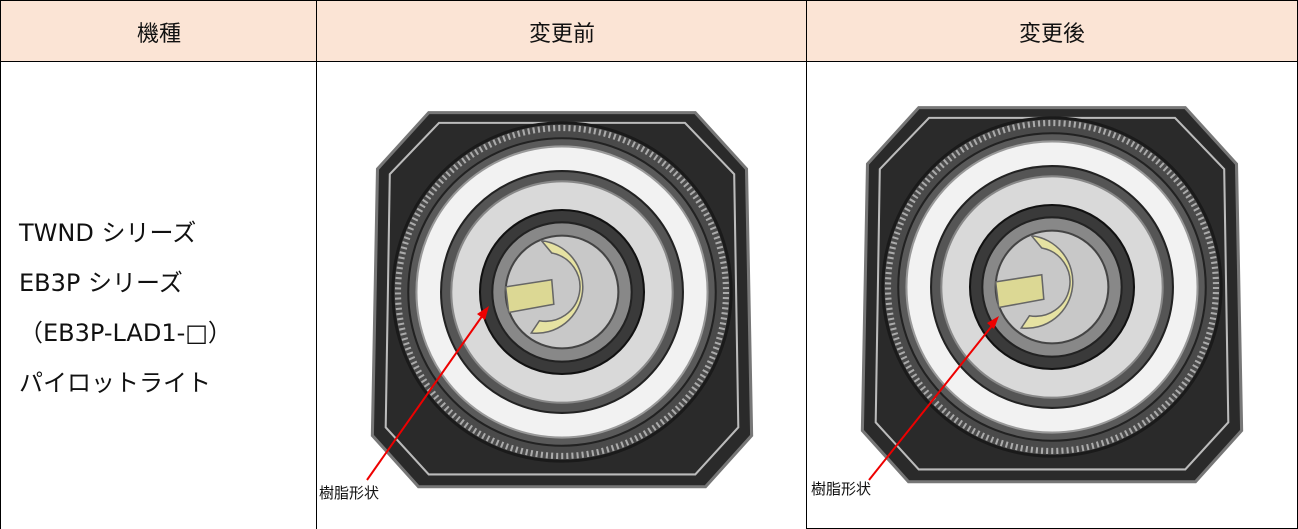 The image size is (1298, 529). Describe the element at coordinates (125, 333) in the screenshot. I see `model-line: （EB3P-LAD1-□）` at that location.